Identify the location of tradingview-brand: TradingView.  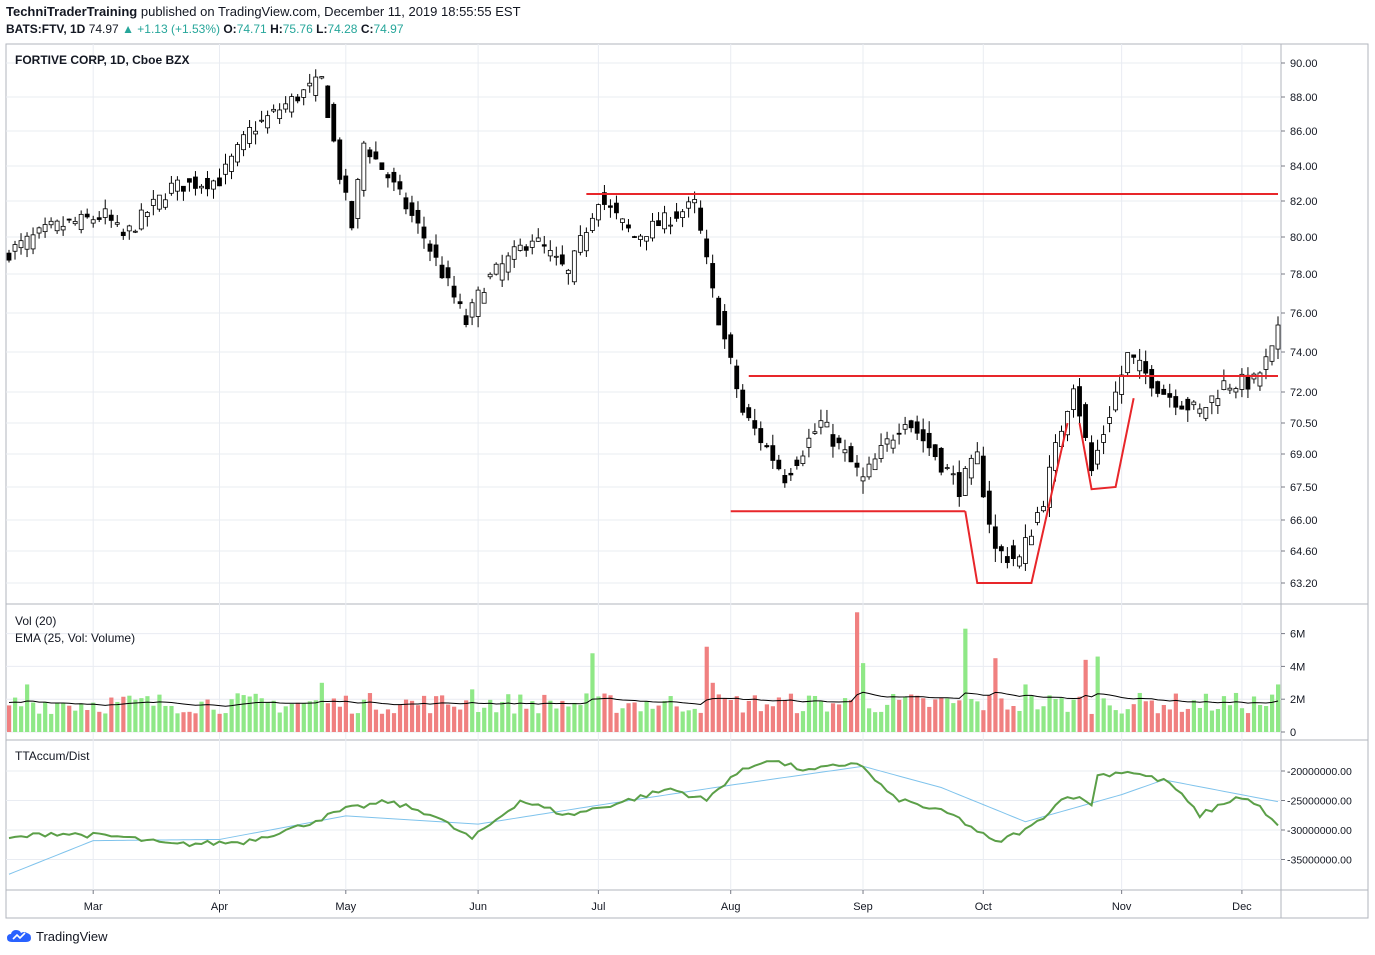
(72, 936).